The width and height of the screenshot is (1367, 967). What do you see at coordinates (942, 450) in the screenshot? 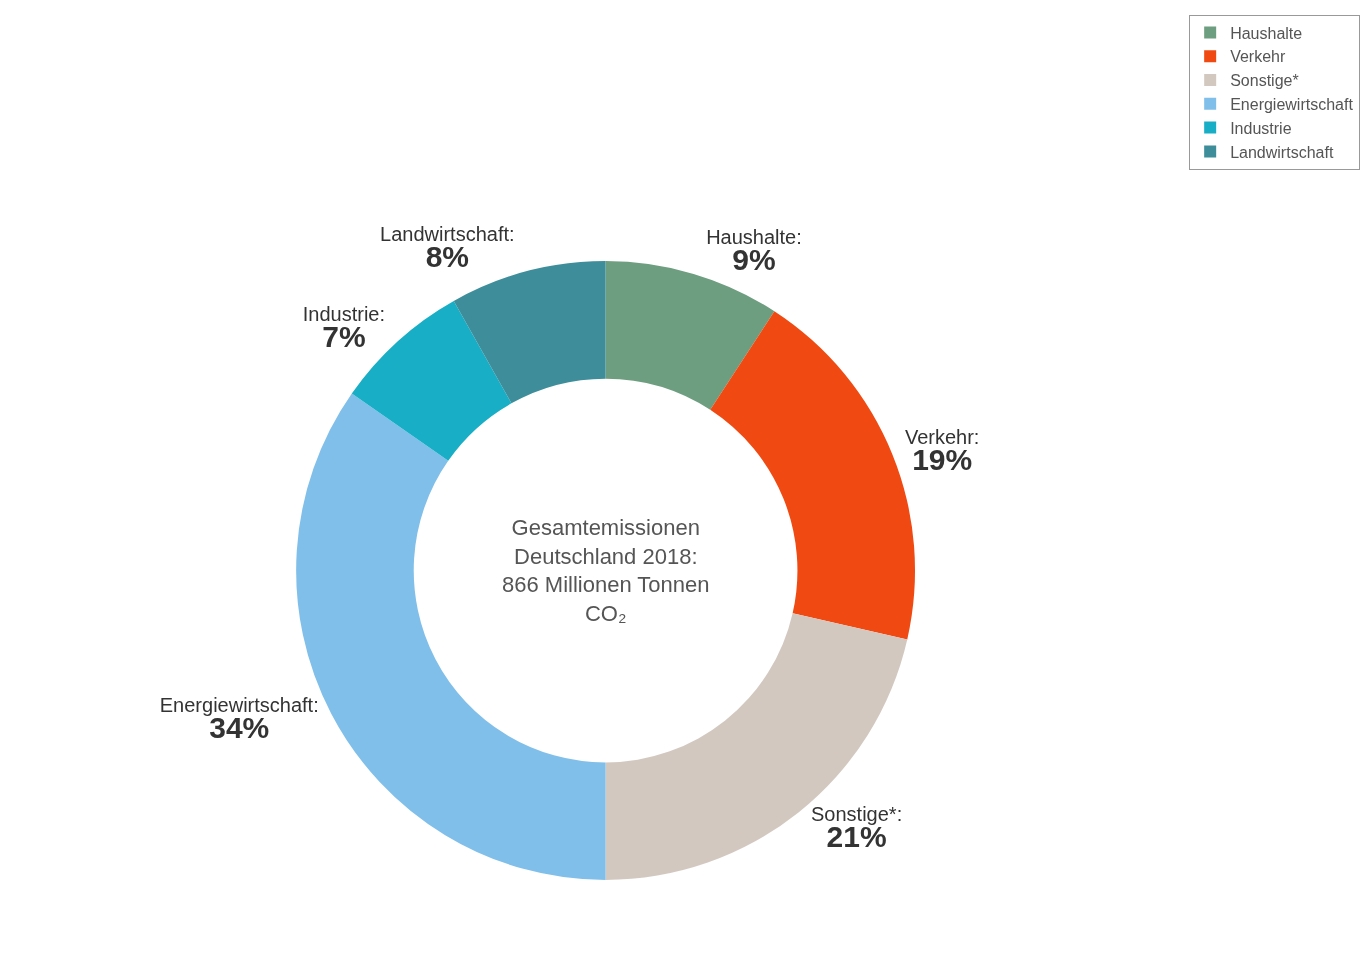
I see `data-label: Verkehr: 19%` at bounding box center [942, 450].